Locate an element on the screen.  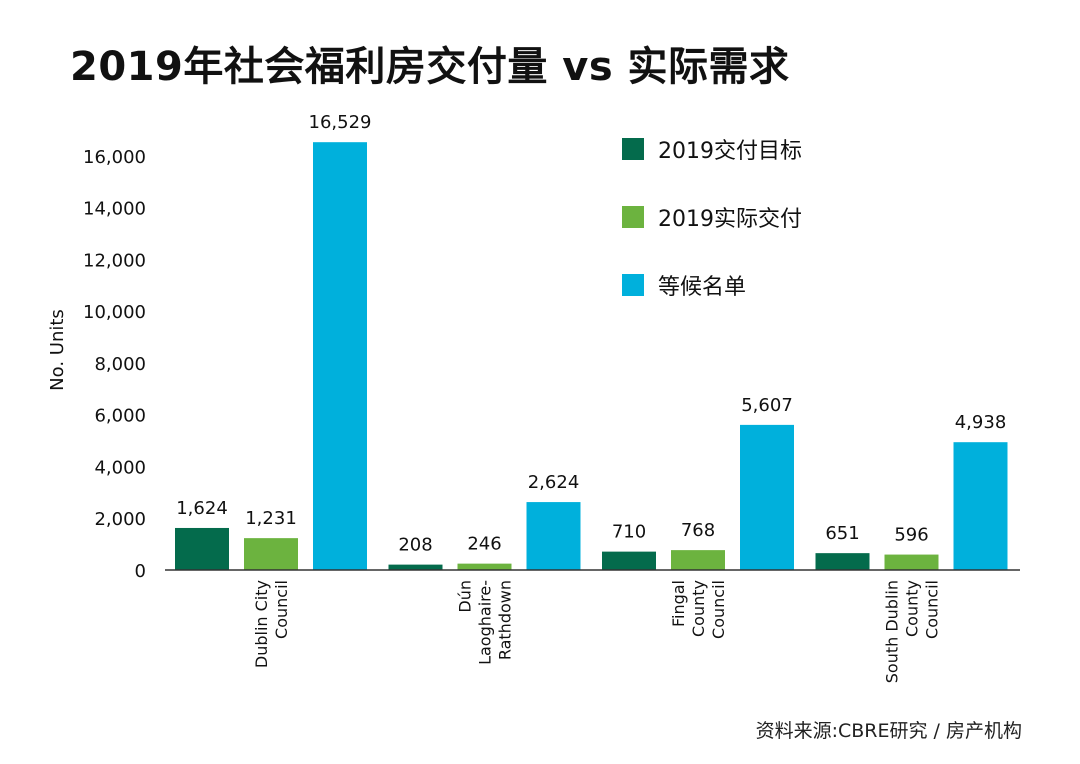
bar-value-label: 1,231 is located at coordinates (271, 518).